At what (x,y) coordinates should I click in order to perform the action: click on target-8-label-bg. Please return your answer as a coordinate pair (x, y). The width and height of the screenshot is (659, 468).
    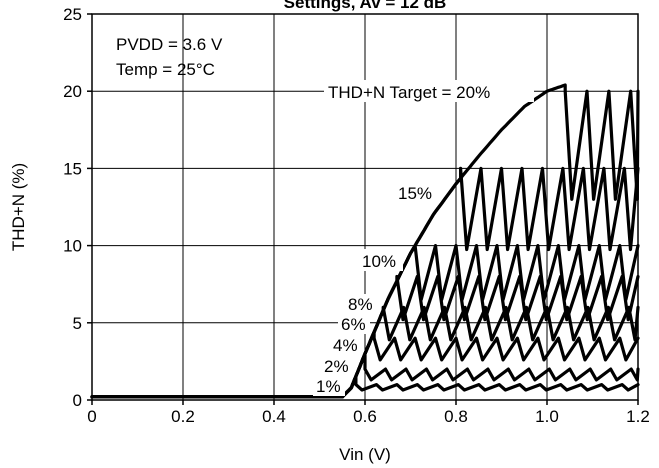
    Looking at the image, I should click on (361, 304).